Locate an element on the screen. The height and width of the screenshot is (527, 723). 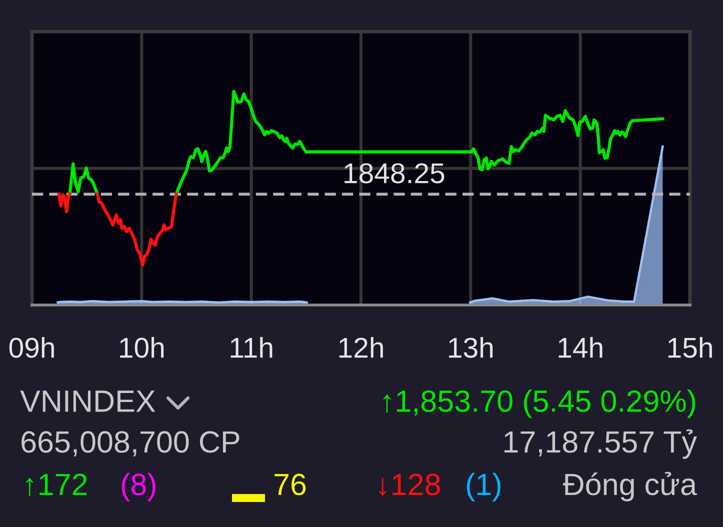
text: ↑172 is located at coordinates (56, 485).